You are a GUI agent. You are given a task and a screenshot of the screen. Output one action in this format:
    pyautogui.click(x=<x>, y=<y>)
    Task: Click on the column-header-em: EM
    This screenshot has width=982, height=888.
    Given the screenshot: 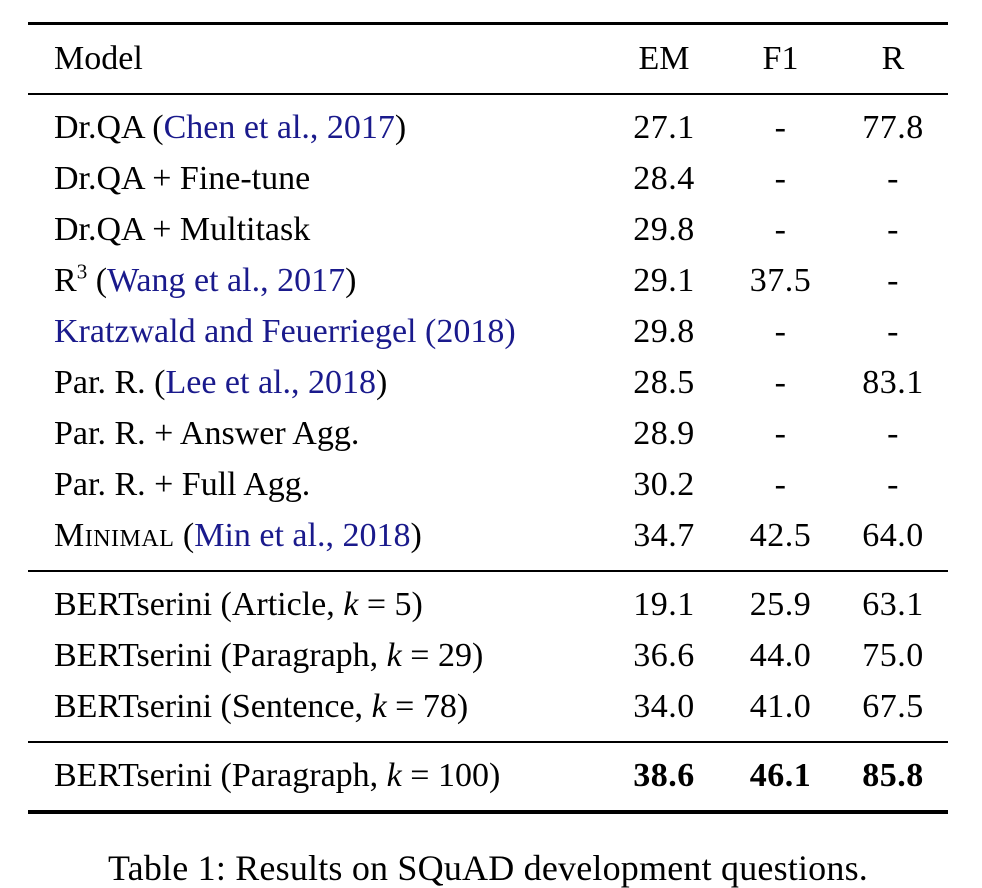 What is the action you would take?
    pyautogui.click(x=664, y=58)
    